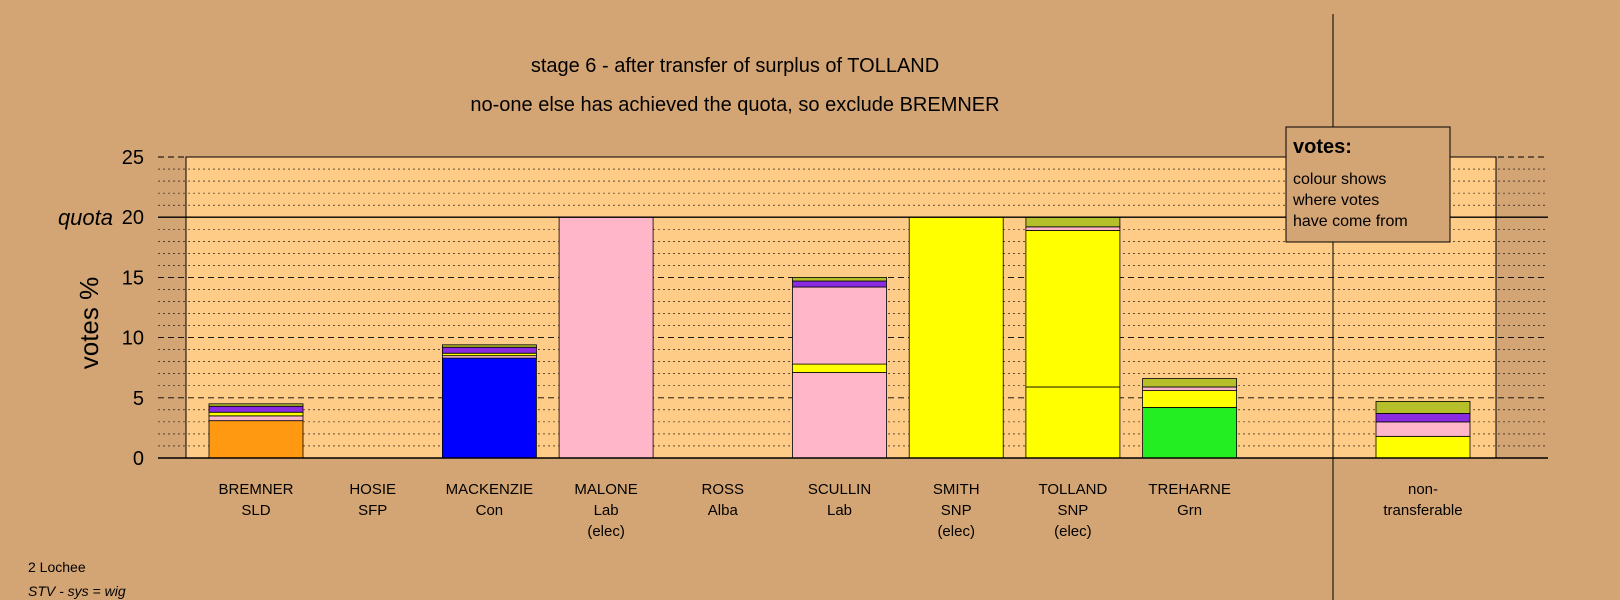 The width and height of the screenshot is (1620, 600). What do you see at coordinates (839, 489) in the screenshot?
I see `category-label: SCULLIN` at bounding box center [839, 489].